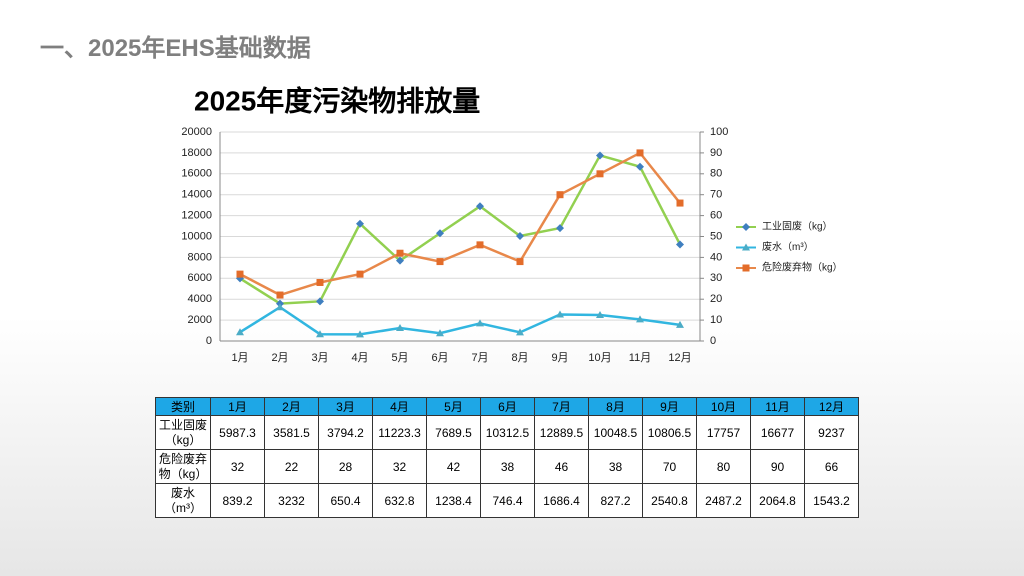 Image resolution: width=1024 pixels, height=576 pixels. Describe the element at coordinates (615, 500) in the screenshot. I see `cell: 827.2` at that location.